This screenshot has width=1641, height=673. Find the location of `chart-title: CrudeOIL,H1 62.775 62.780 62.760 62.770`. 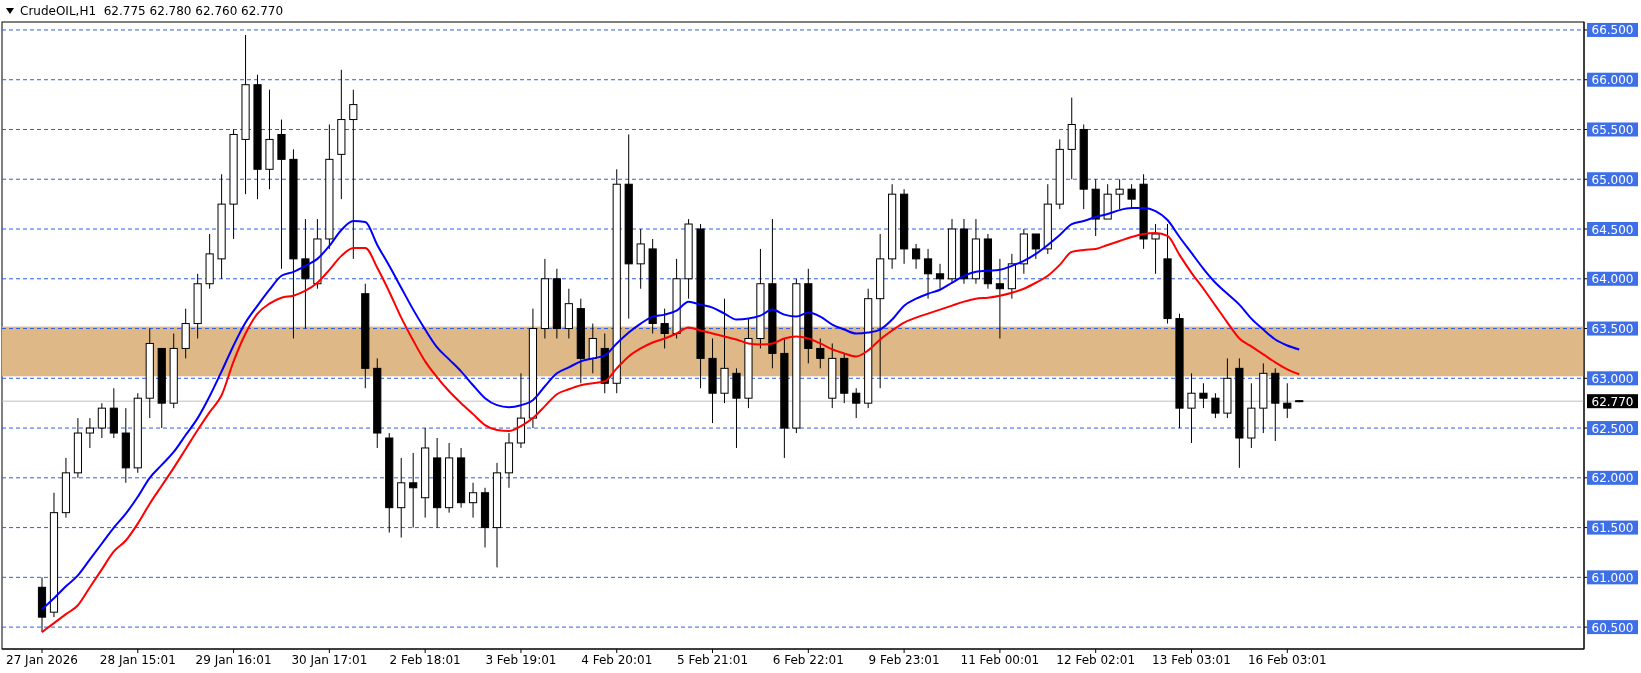

chart-title: CrudeOIL,H1 62.775 62.780 62.760 62.770 is located at coordinates (152, 11).